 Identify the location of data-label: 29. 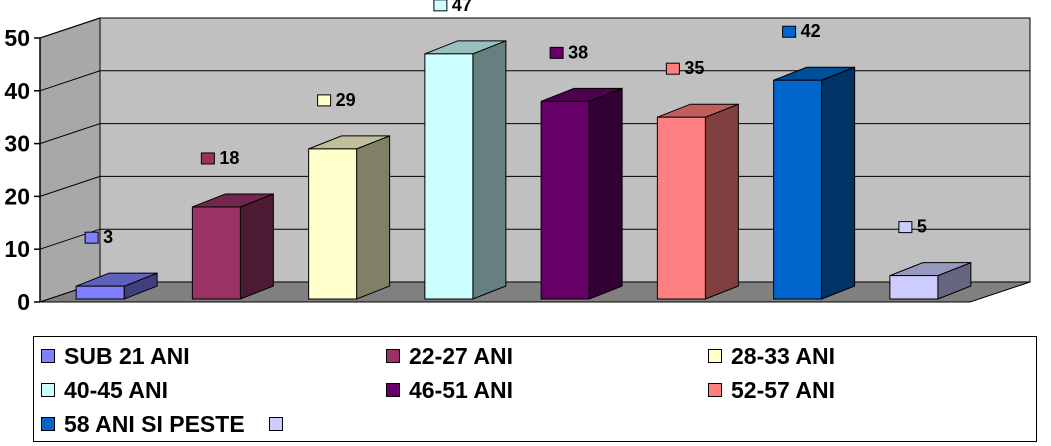
(336, 100).